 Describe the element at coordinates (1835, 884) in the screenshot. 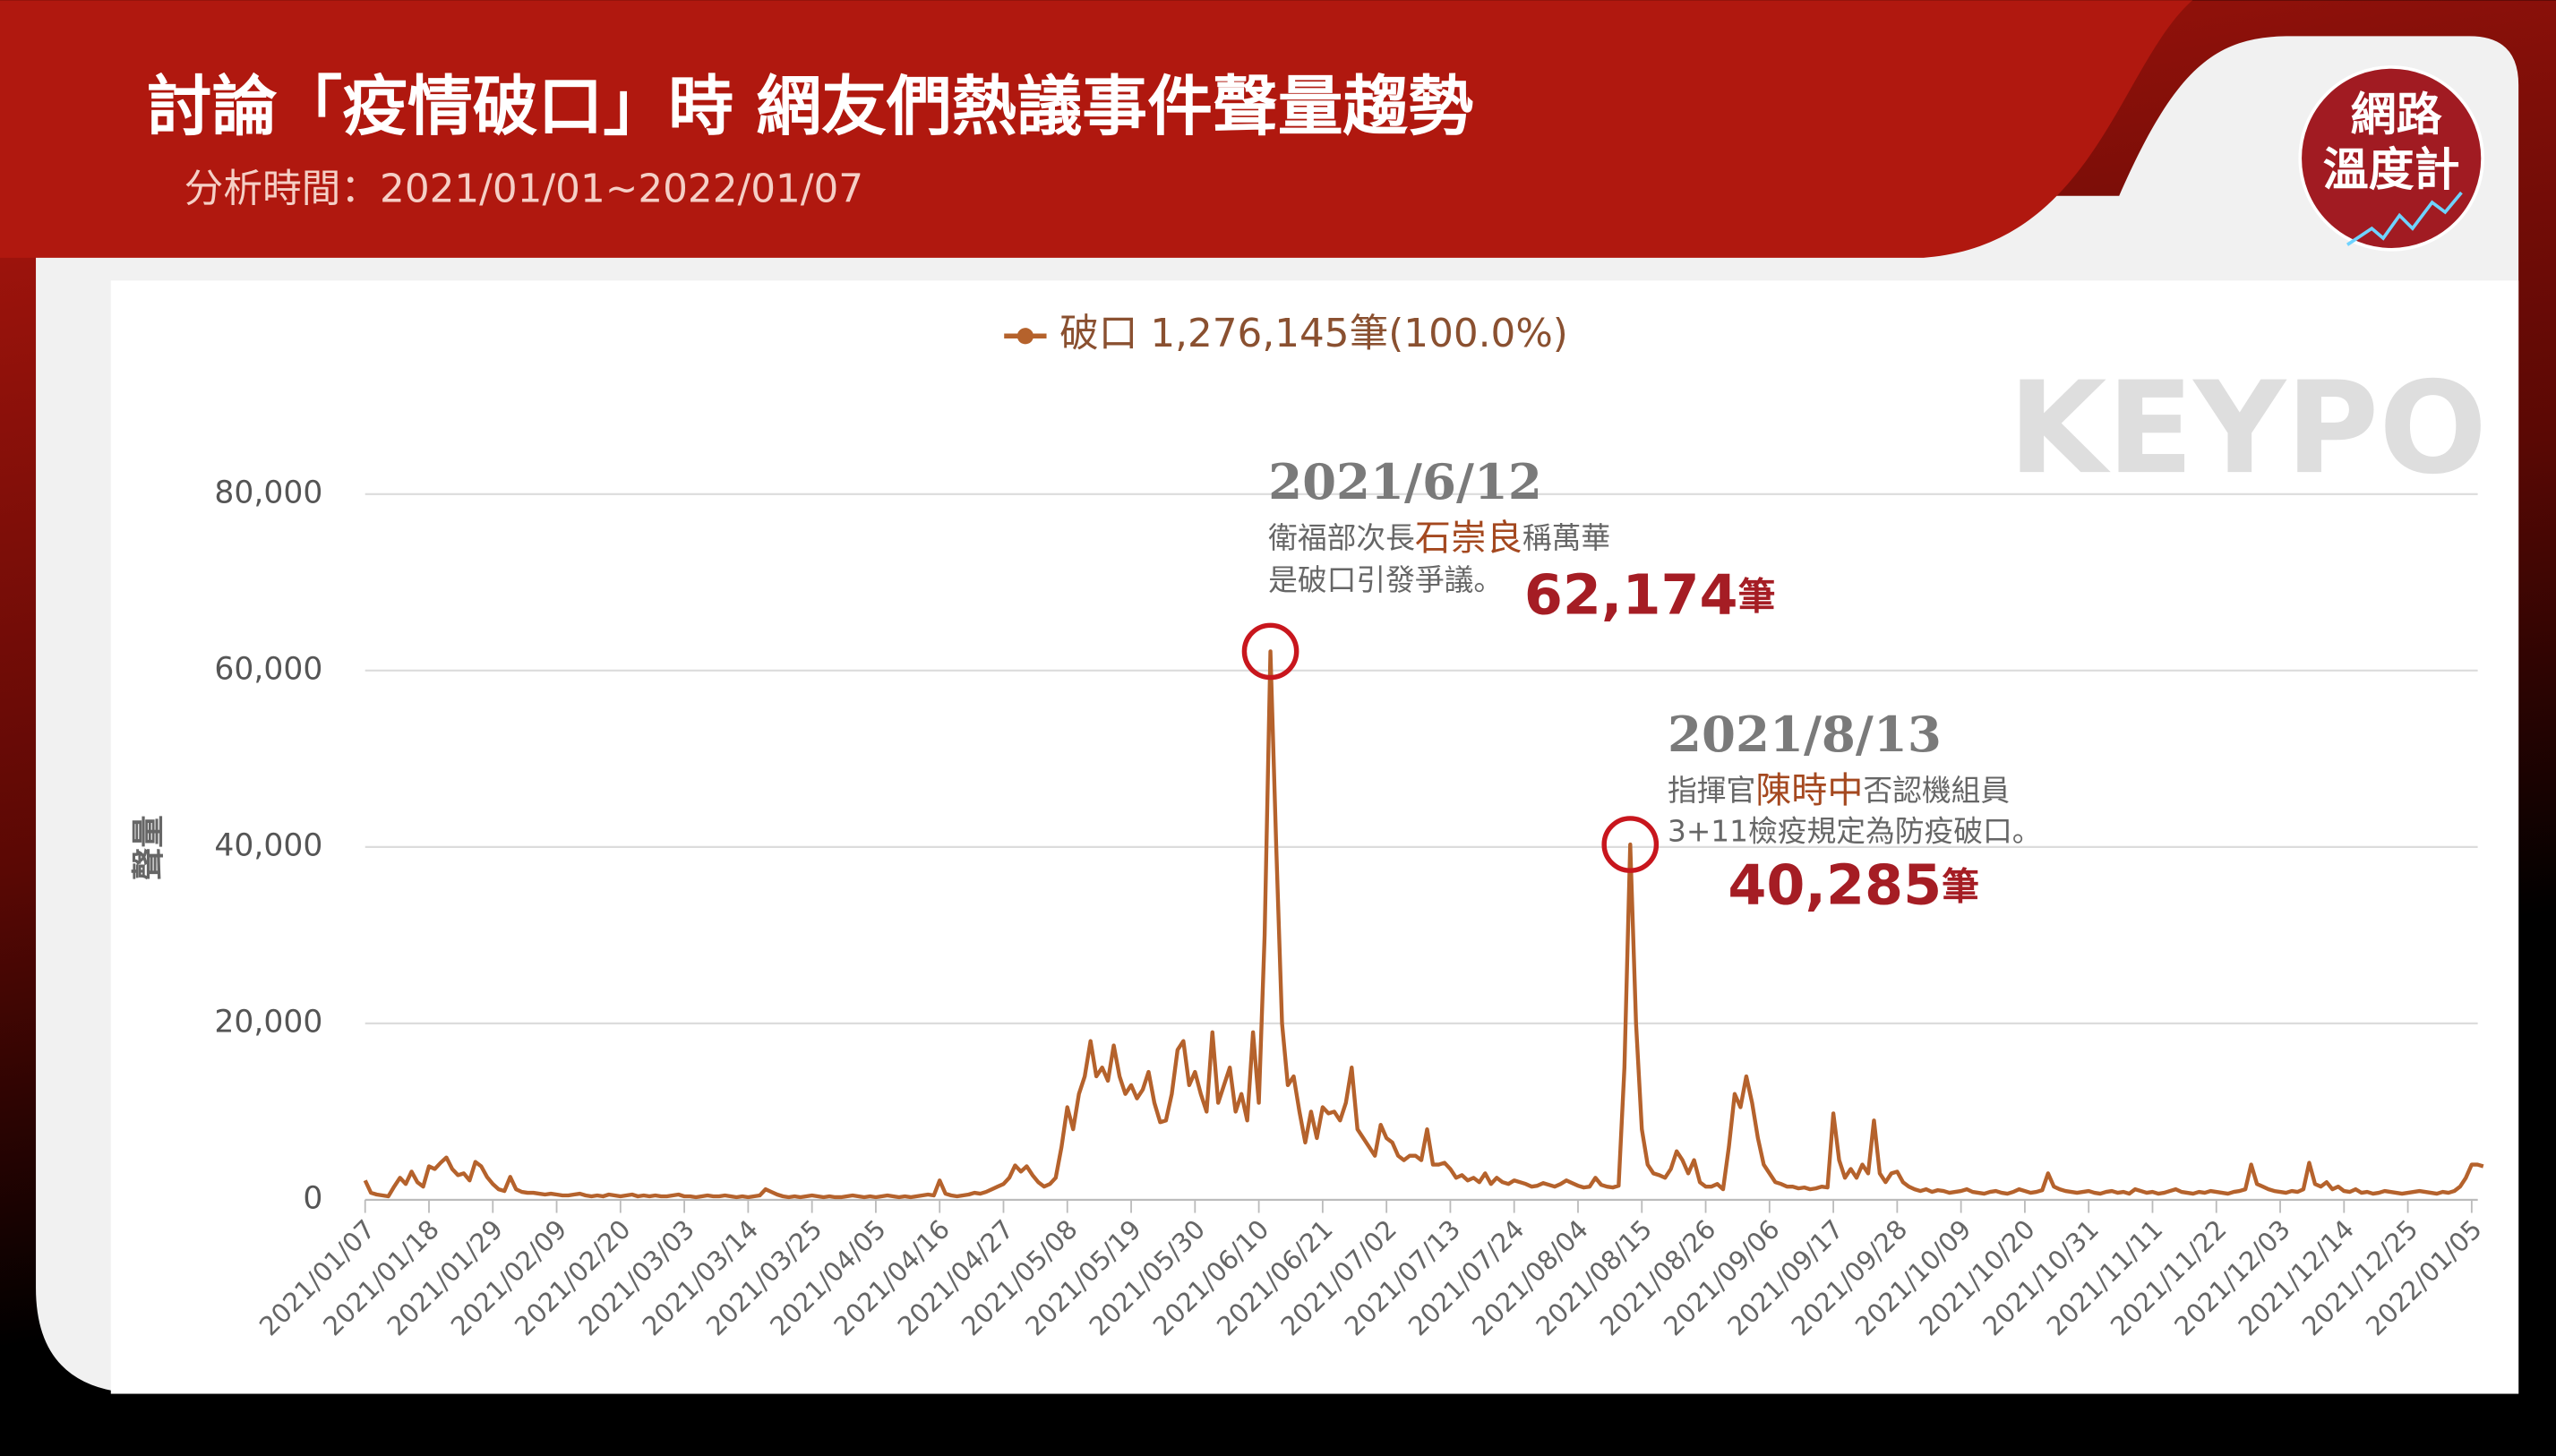

I see `annotation-value-number: 40,285` at that location.